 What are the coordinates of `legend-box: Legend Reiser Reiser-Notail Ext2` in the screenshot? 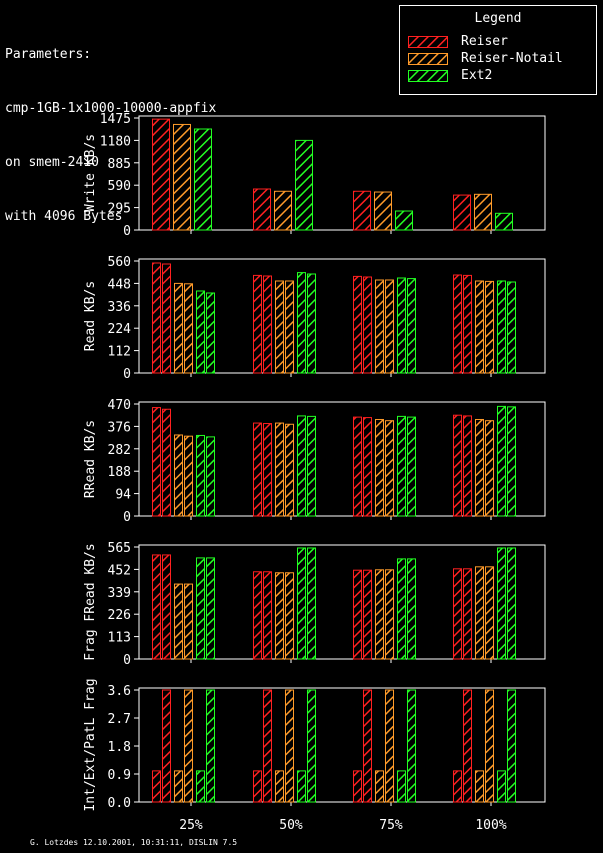 It's located at (498, 50).